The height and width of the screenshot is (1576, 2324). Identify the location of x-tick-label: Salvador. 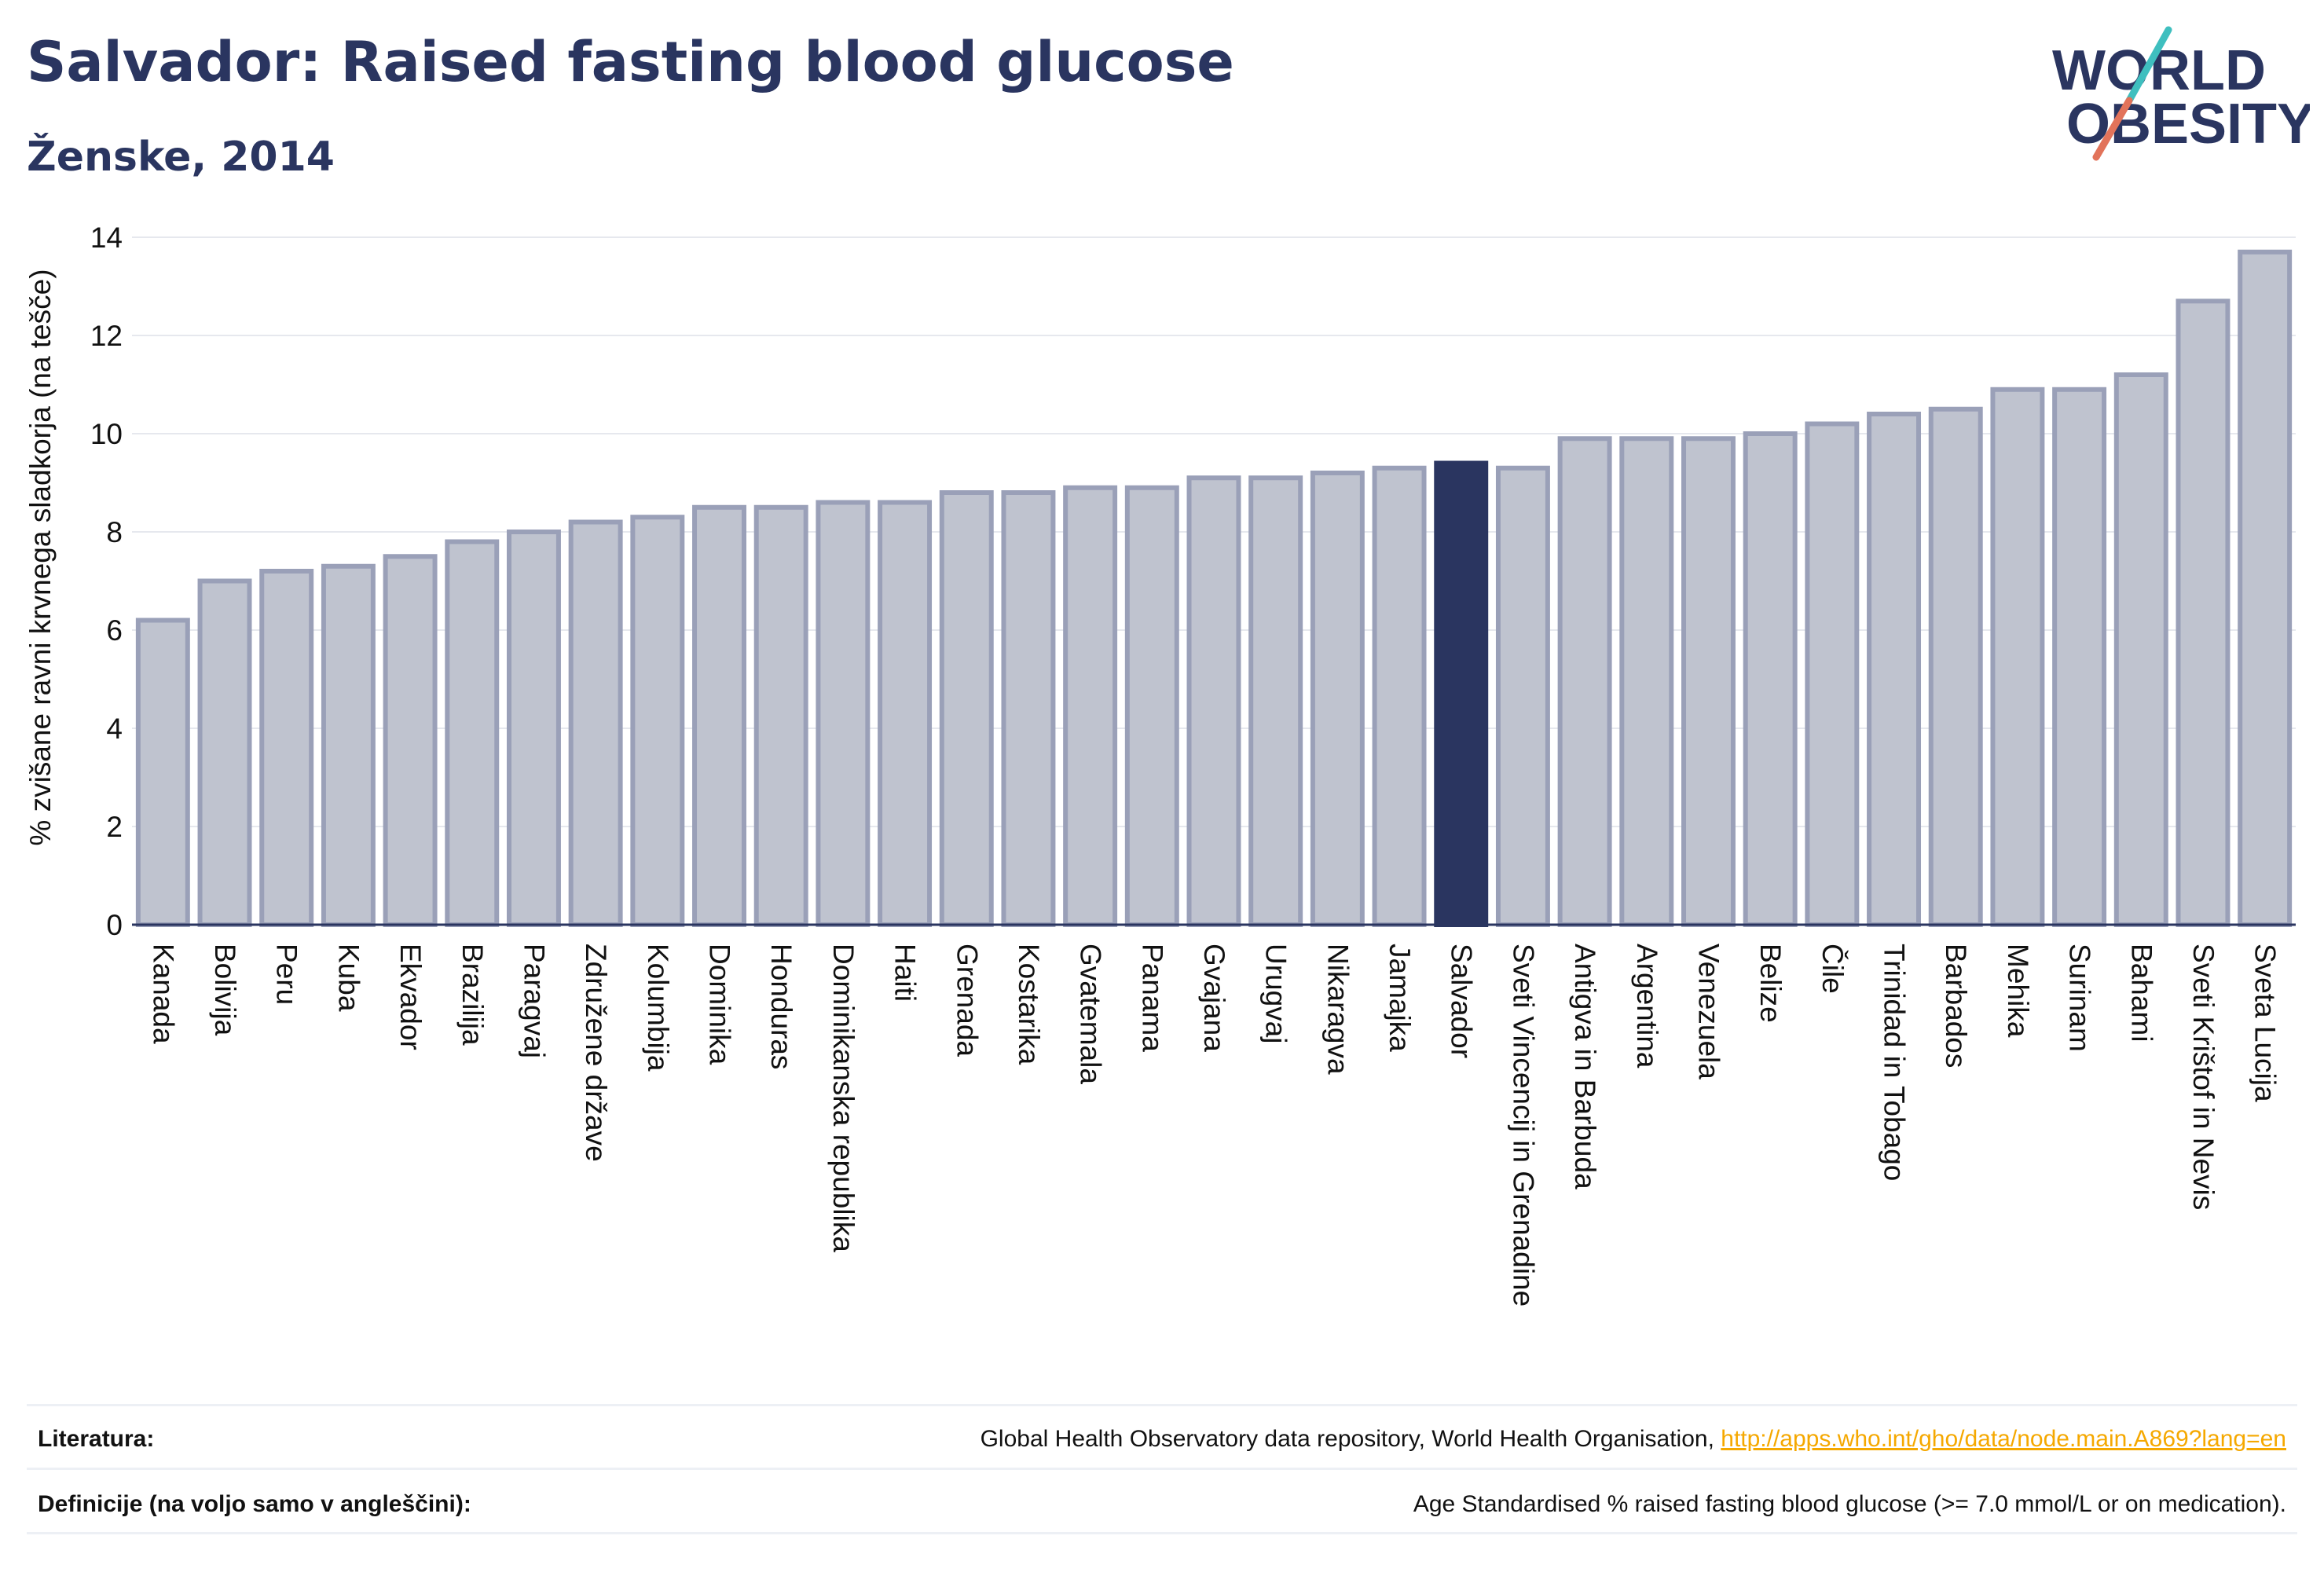
(1462, 1001).